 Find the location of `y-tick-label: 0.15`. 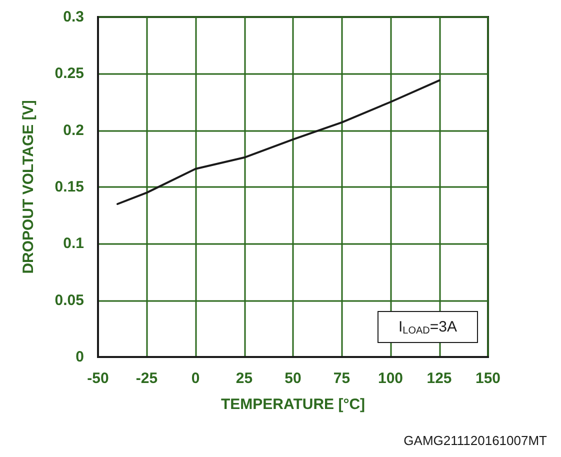

y-tick-label: 0.15 is located at coordinates (69, 187).